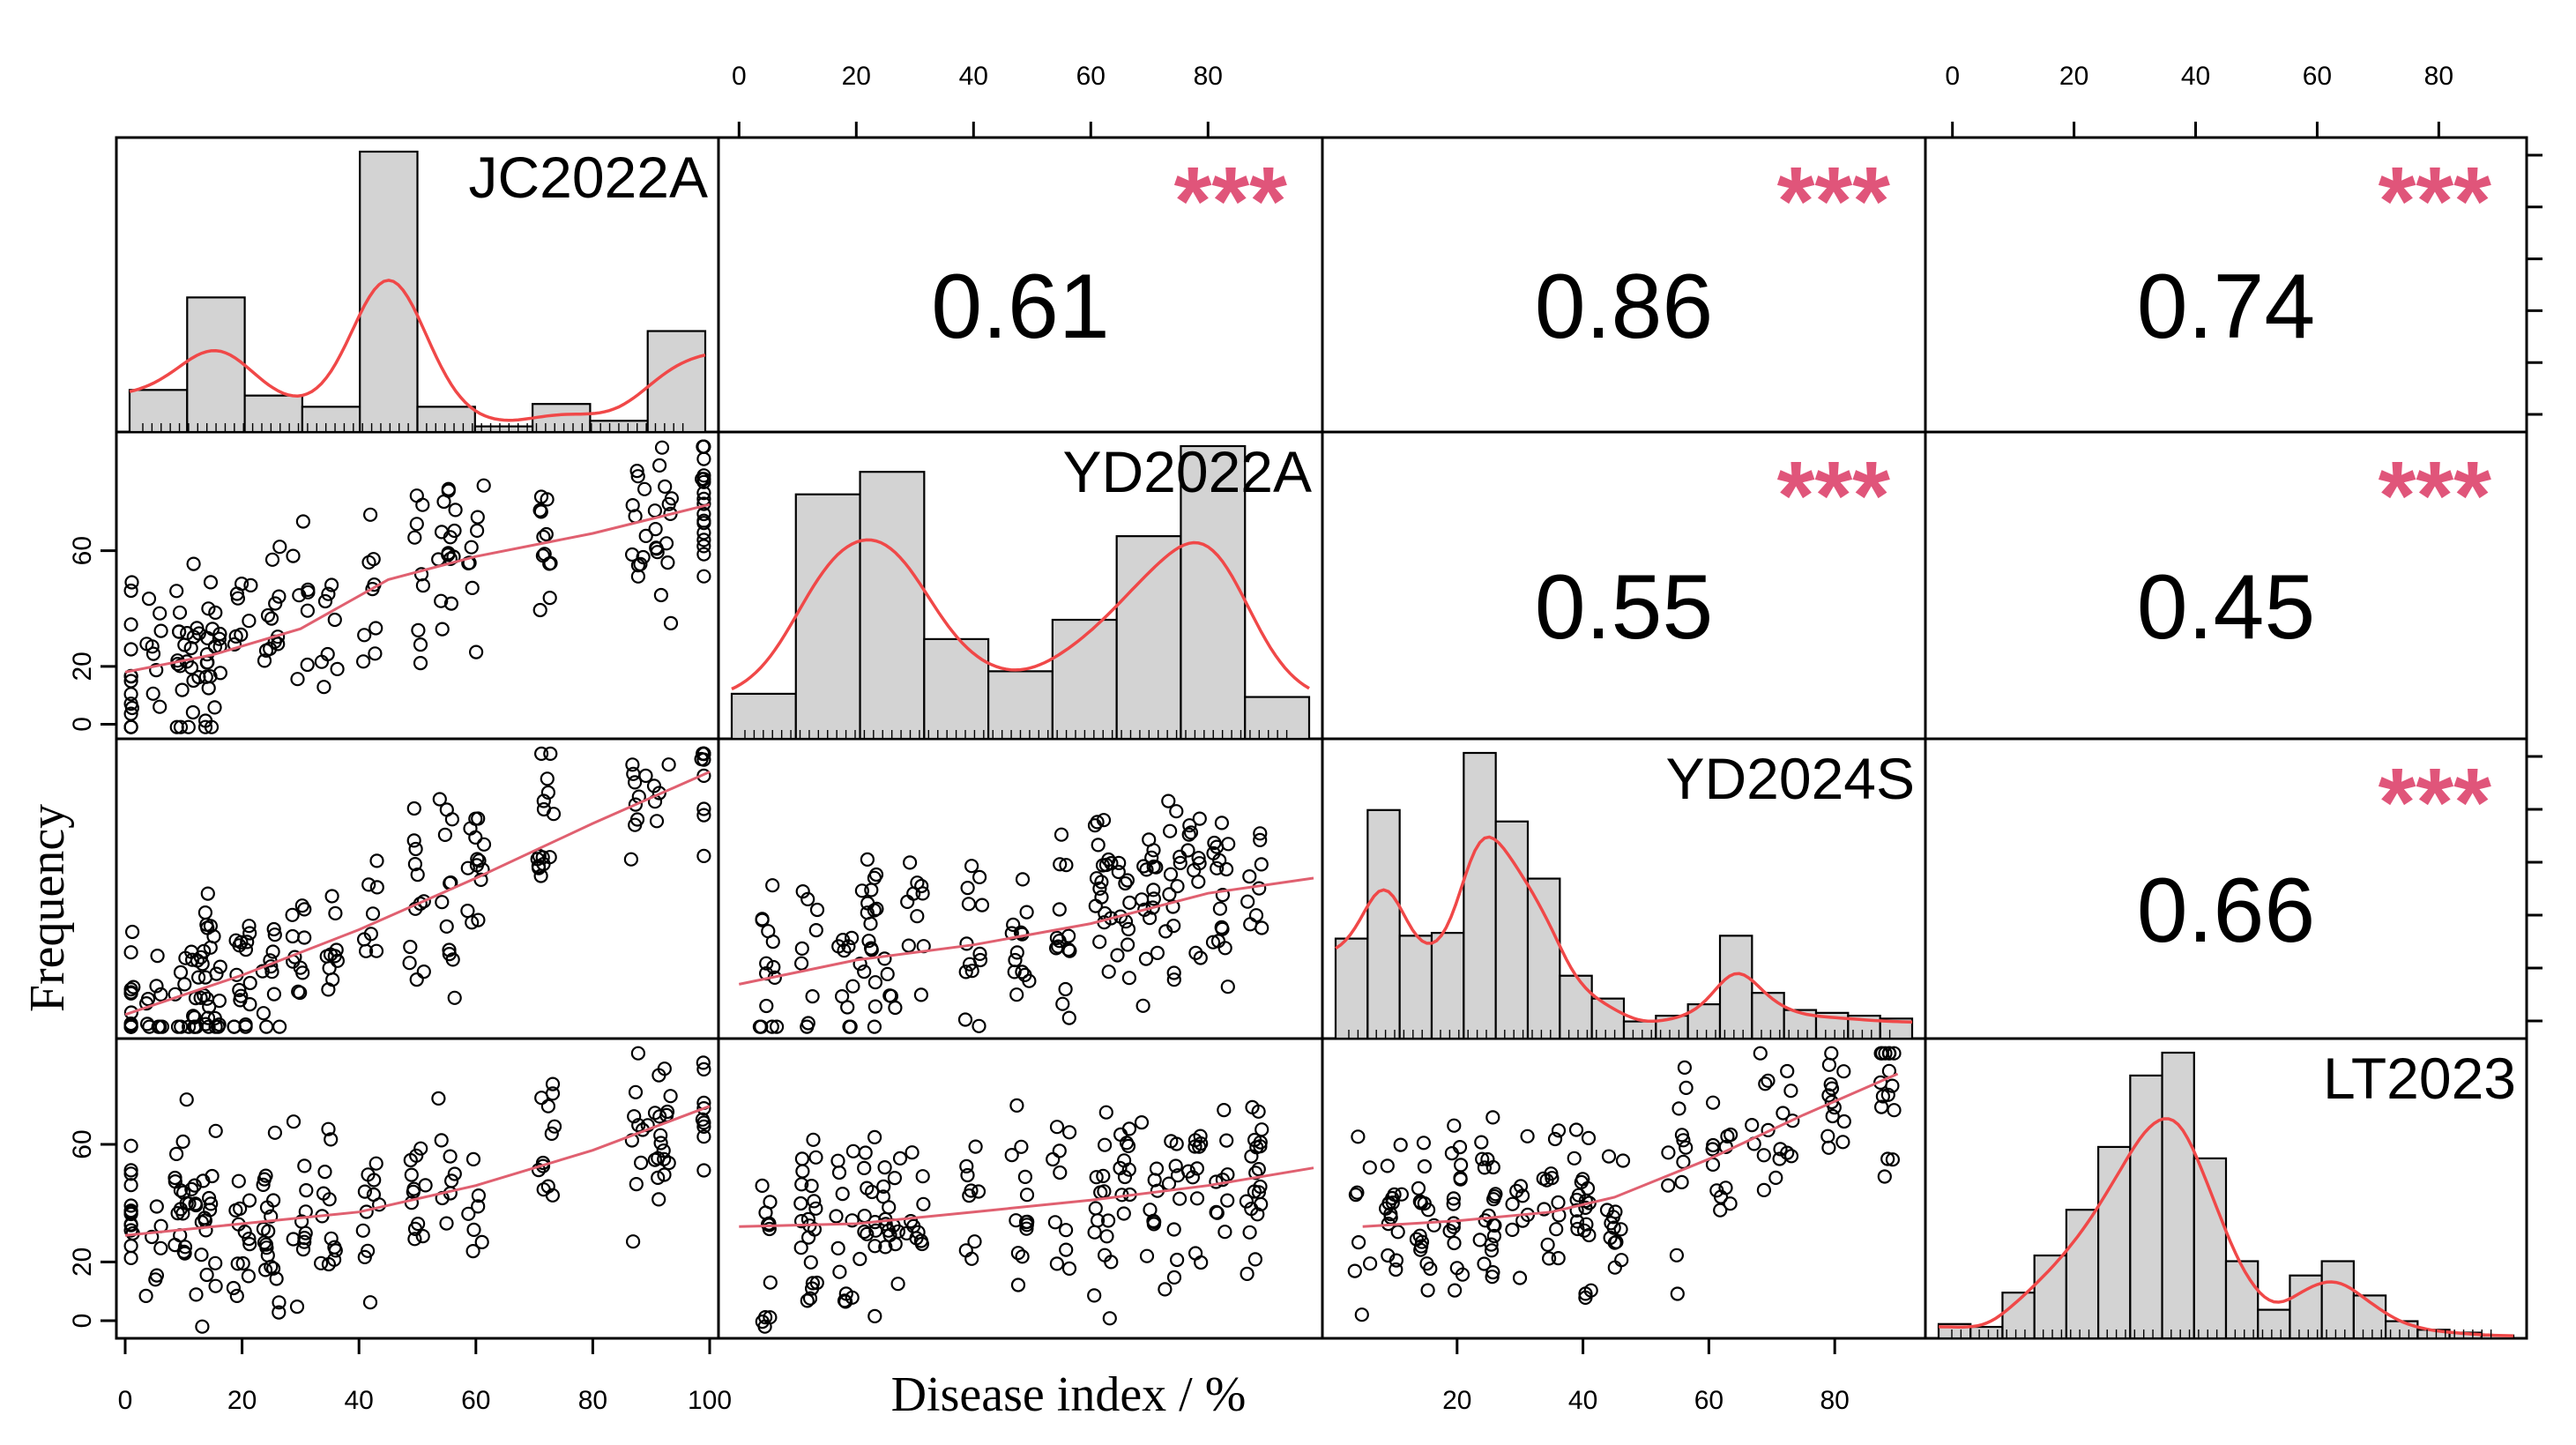 This screenshot has height=1445, width=2576. Describe the element at coordinates (1624, 930) in the screenshot. I see `density-curve` at that location.